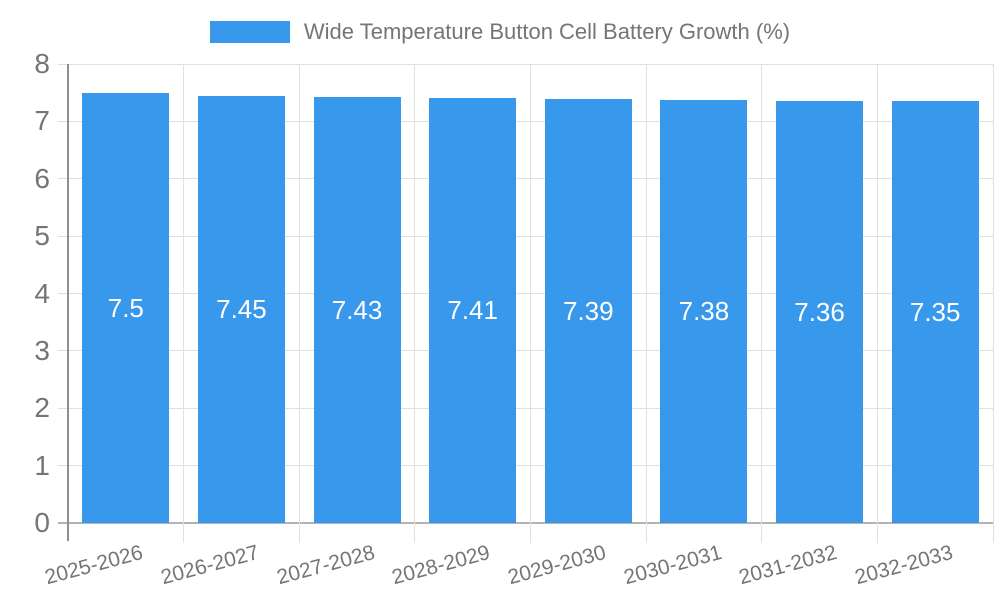 This screenshot has width=1000, height=600. I want to click on y-axis-tick-label: 1, so click(42, 465).